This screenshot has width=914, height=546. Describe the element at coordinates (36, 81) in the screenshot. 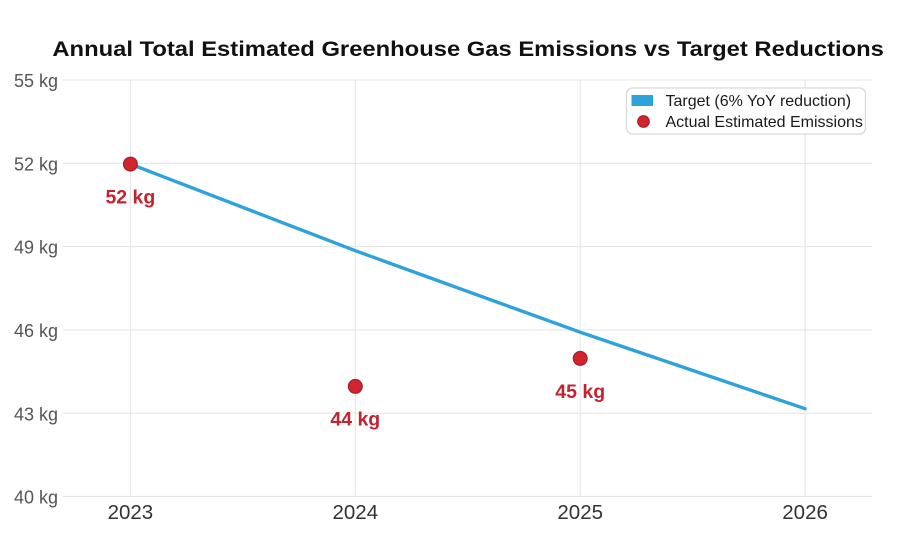

I see `svg-text: 55 kg` at that location.